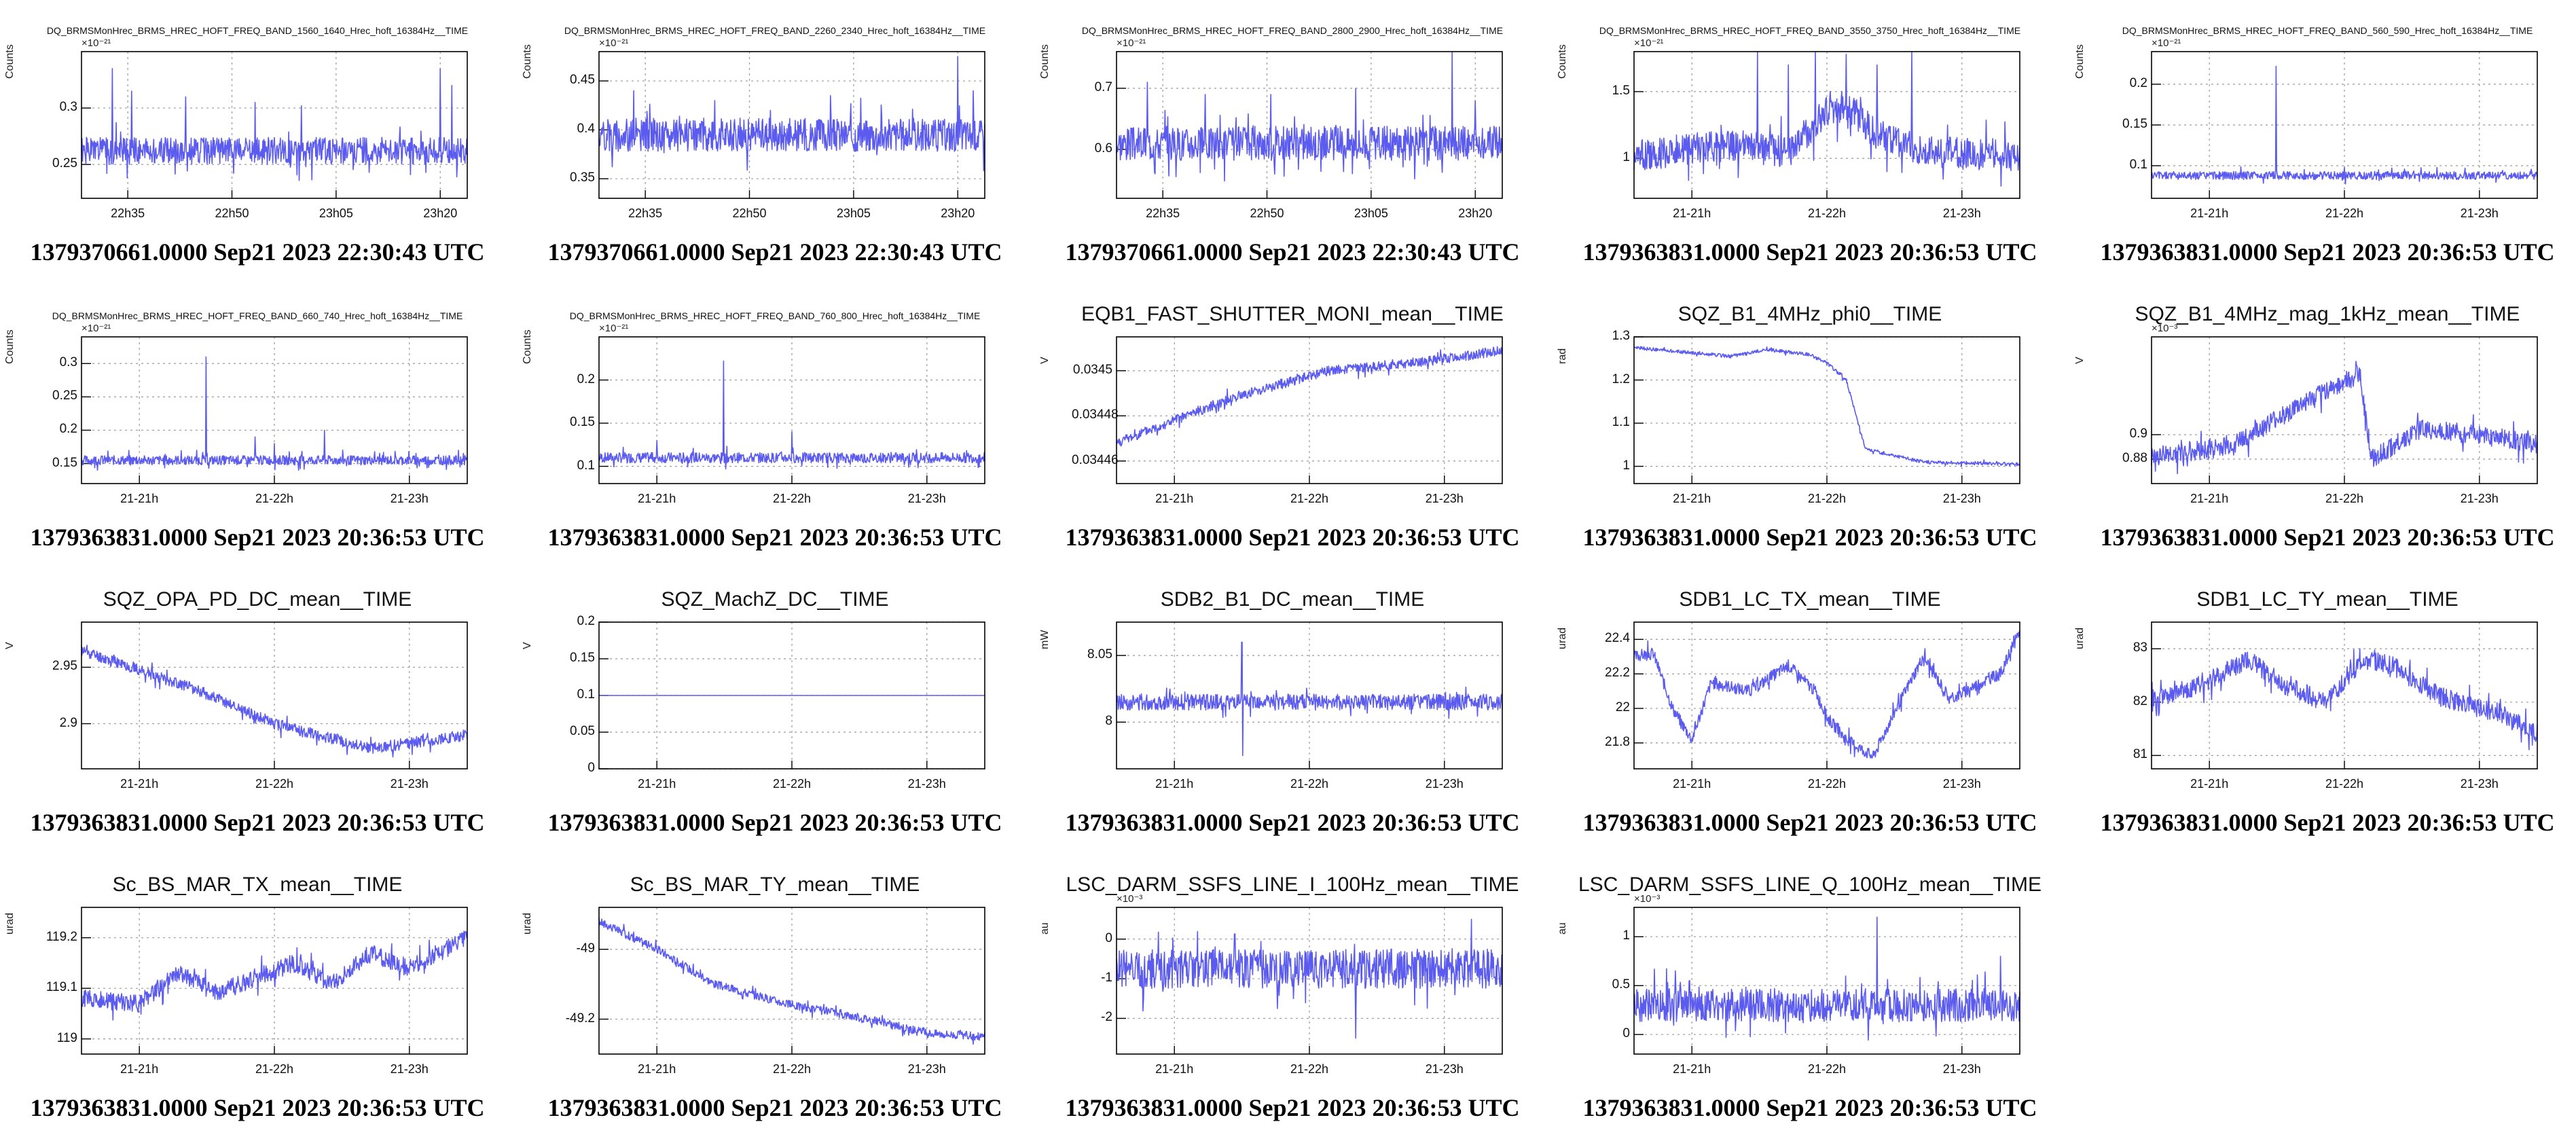  What do you see at coordinates (1292, 599) in the screenshot?
I see `chart-title: SDB2_B1_DC_mean__TIME` at bounding box center [1292, 599].